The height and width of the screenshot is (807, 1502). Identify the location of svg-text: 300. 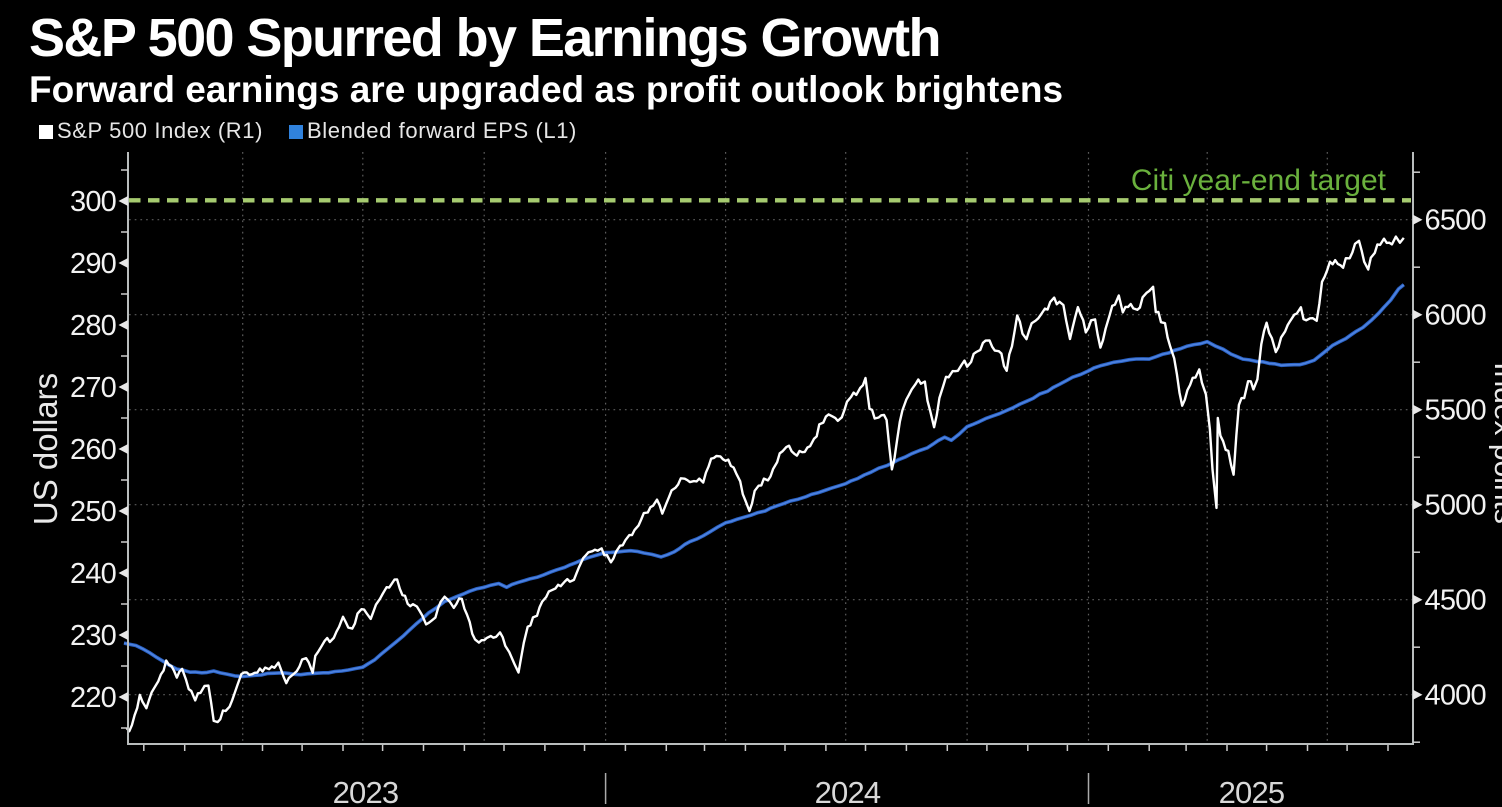
(93, 202).